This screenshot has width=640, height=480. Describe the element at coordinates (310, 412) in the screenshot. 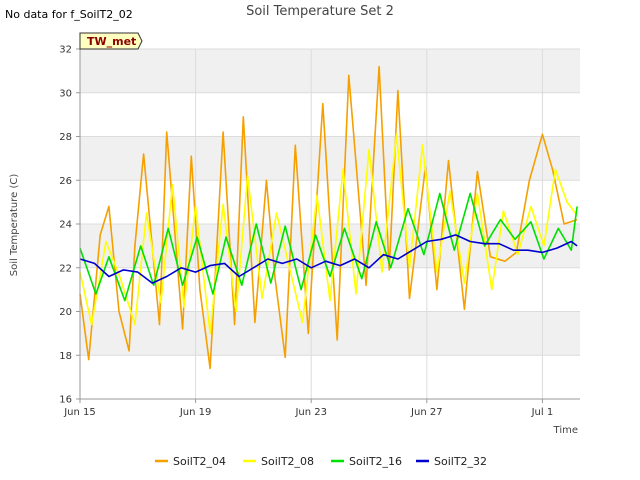

I see `x-tick-label: Jun 23` at that location.